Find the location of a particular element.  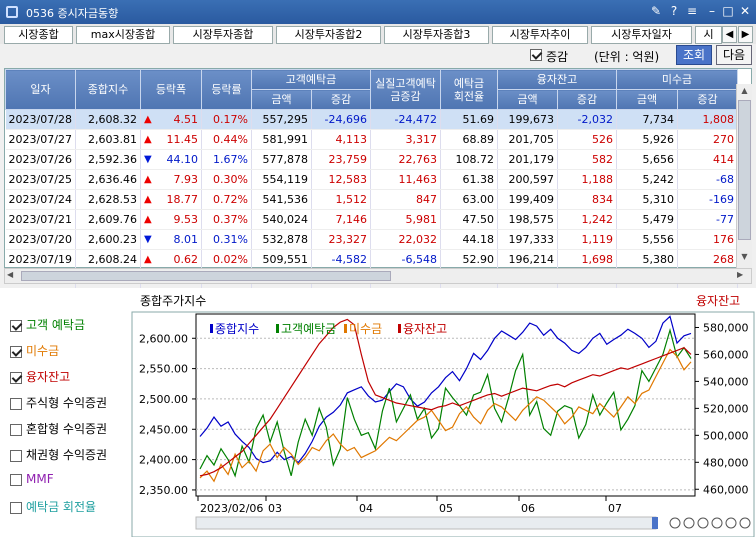

cell-change: ▲ 7.93 is located at coordinates (171, 179).